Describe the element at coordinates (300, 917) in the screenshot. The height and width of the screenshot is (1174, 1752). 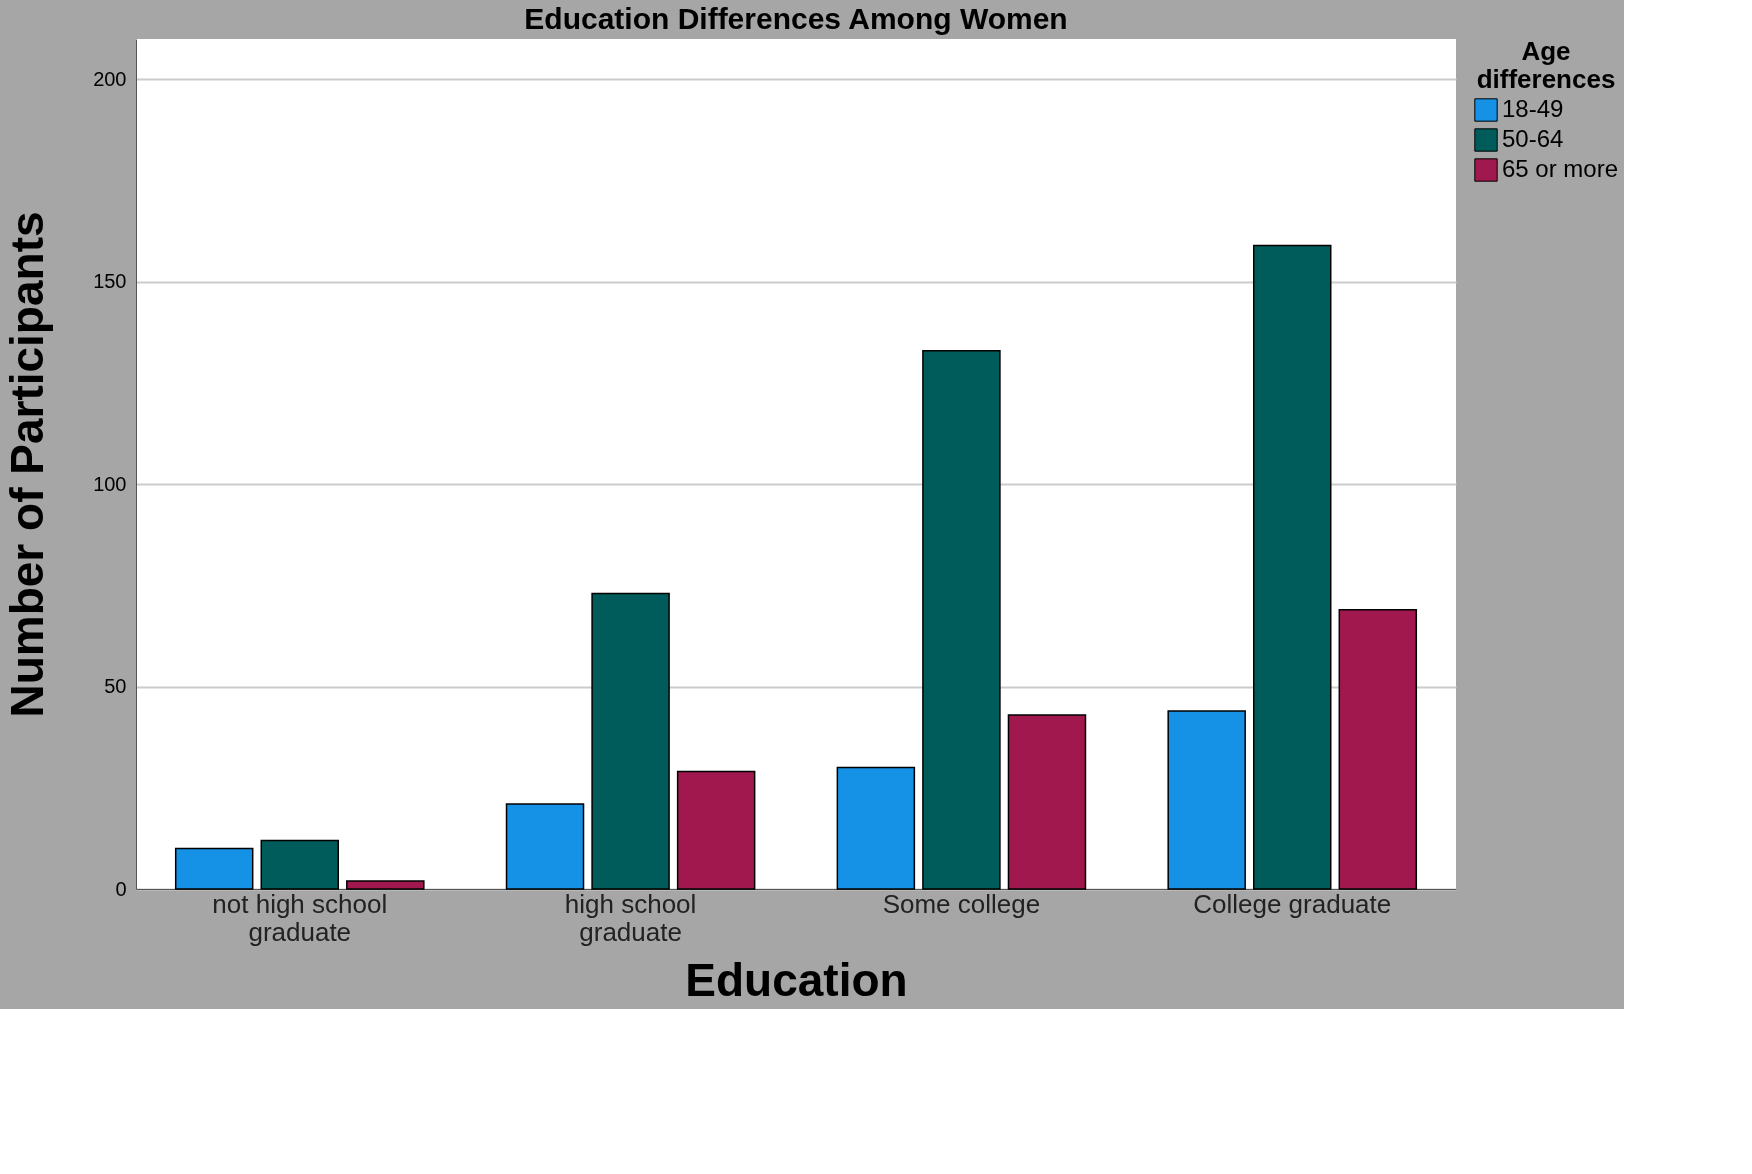
I see `x-tick-label: not high school graduate` at that location.